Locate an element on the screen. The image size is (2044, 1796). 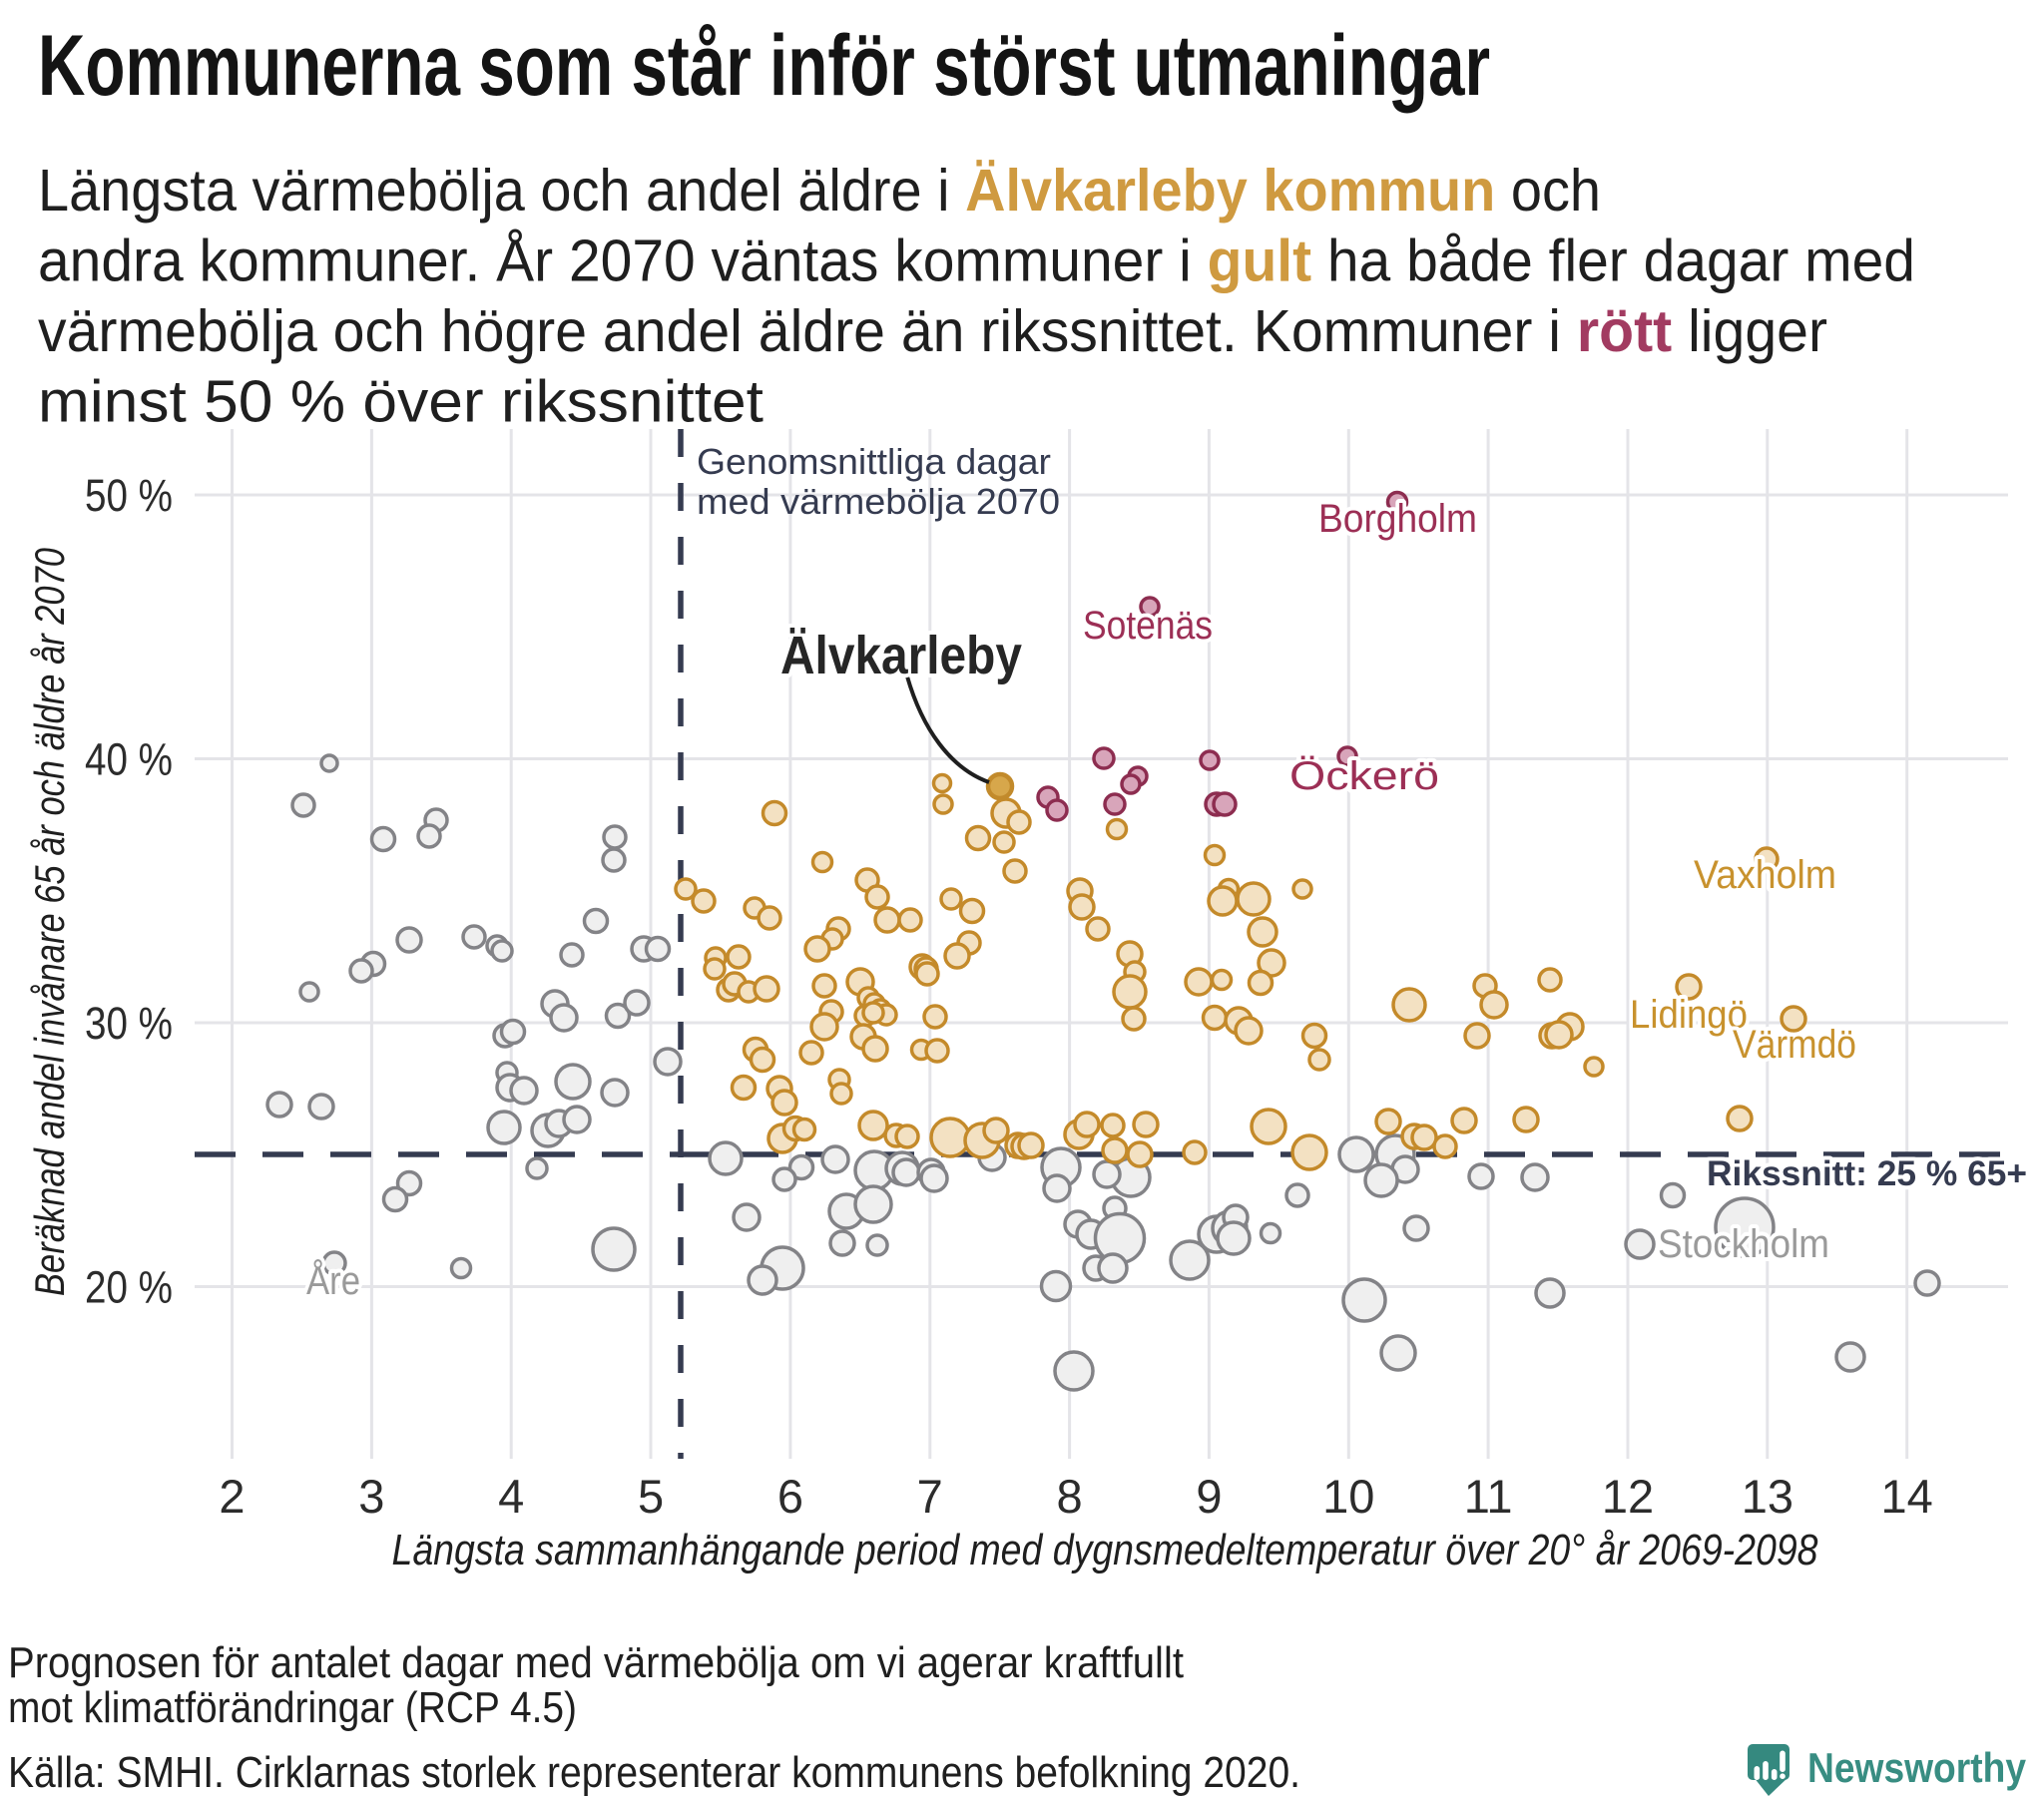
svg-text: 20 % is located at coordinates (129, 1287).